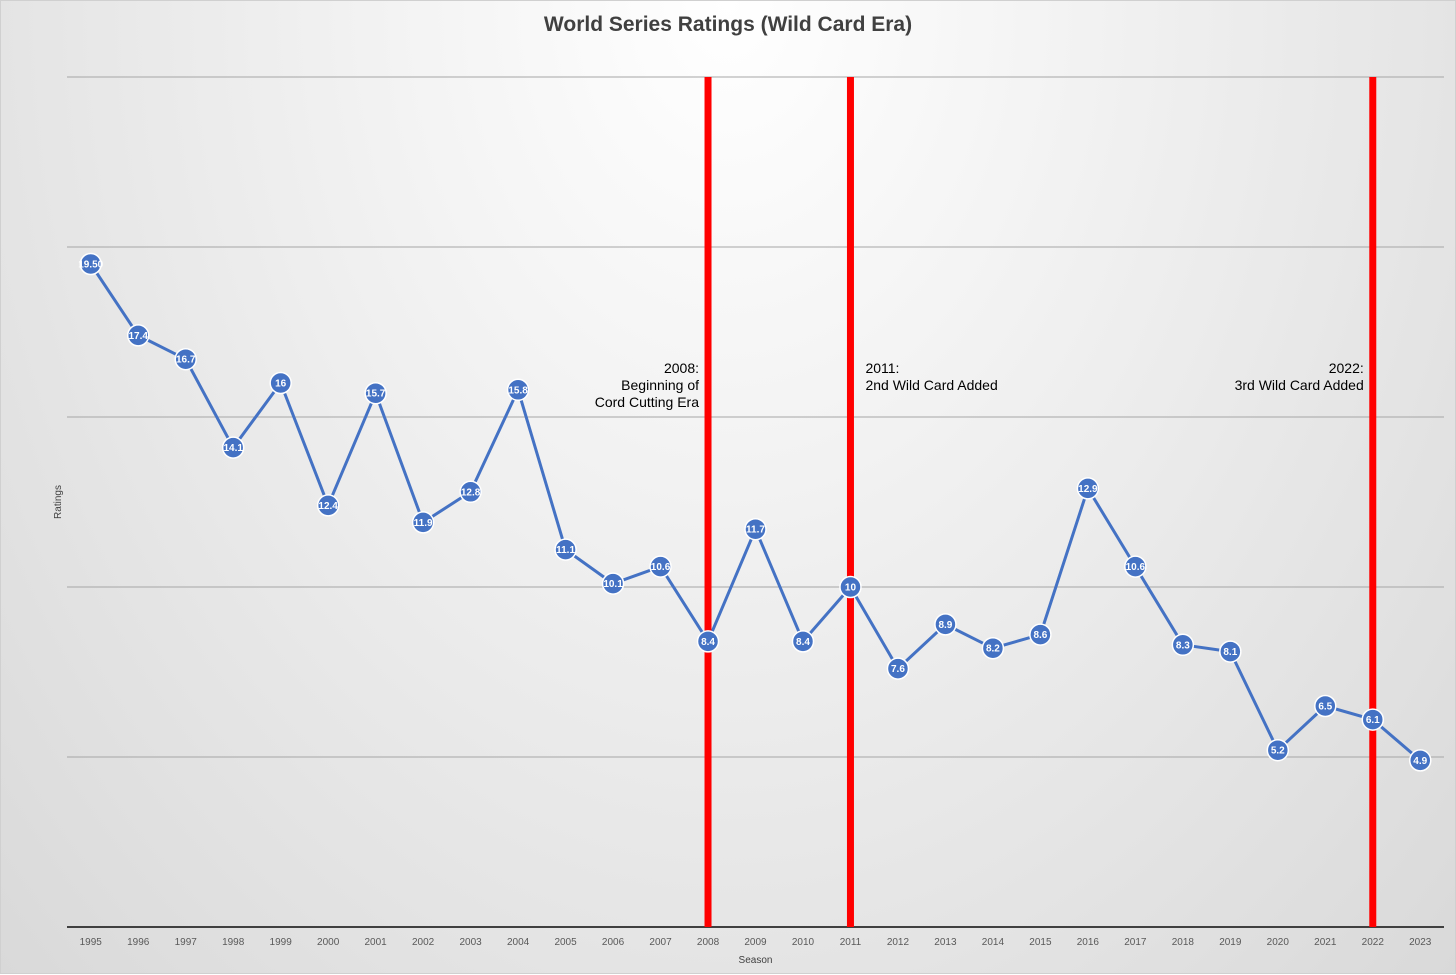  What do you see at coordinates (281, 942) in the screenshot?
I see `x-tick-label: 1999` at bounding box center [281, 942].